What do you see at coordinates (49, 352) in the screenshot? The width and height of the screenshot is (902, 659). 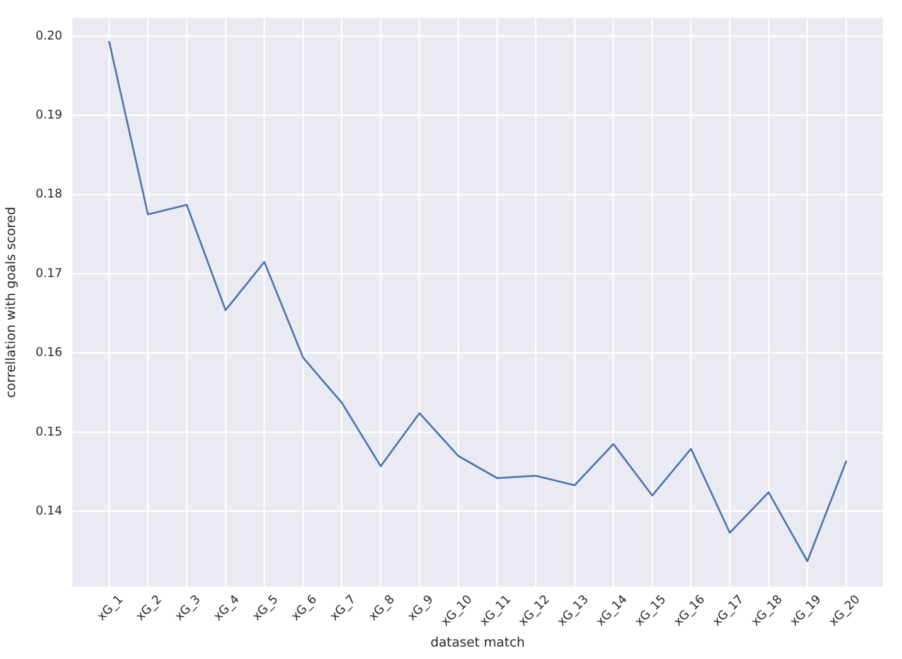 I see `y-tick-label: 0.16` at bounding box center [49, 352].